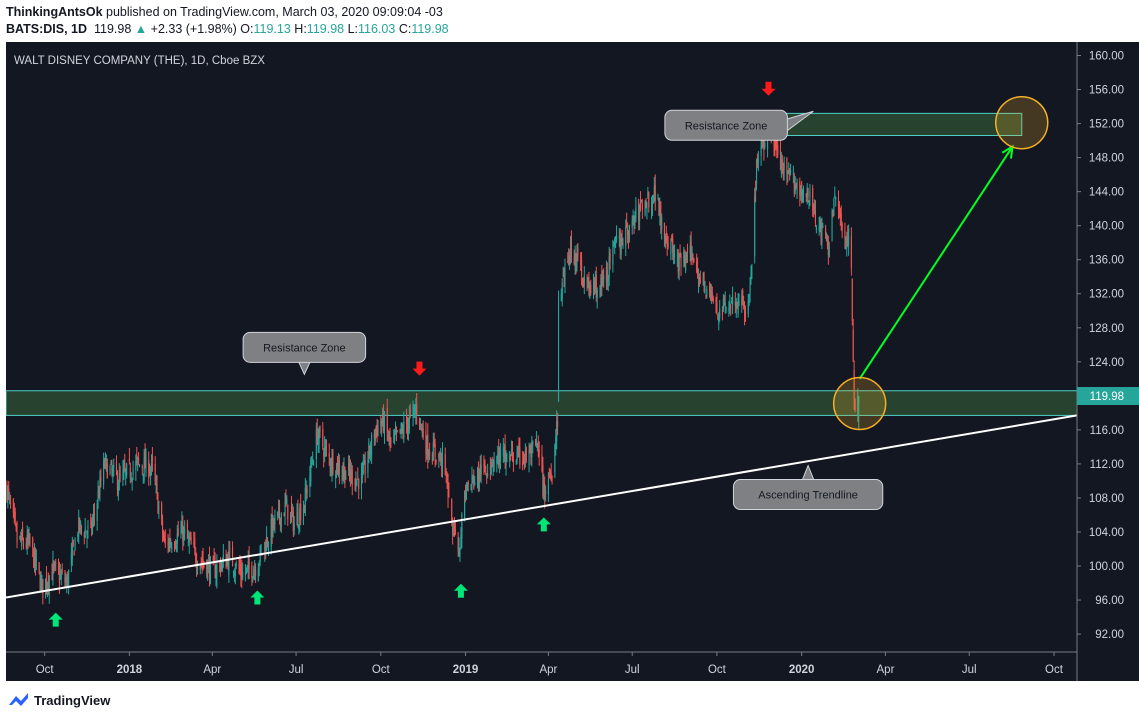 This screenshot has height=719, width=1139. I want to click on ascending-trendline-callout: Ascending Trendline, so click(808, 487).